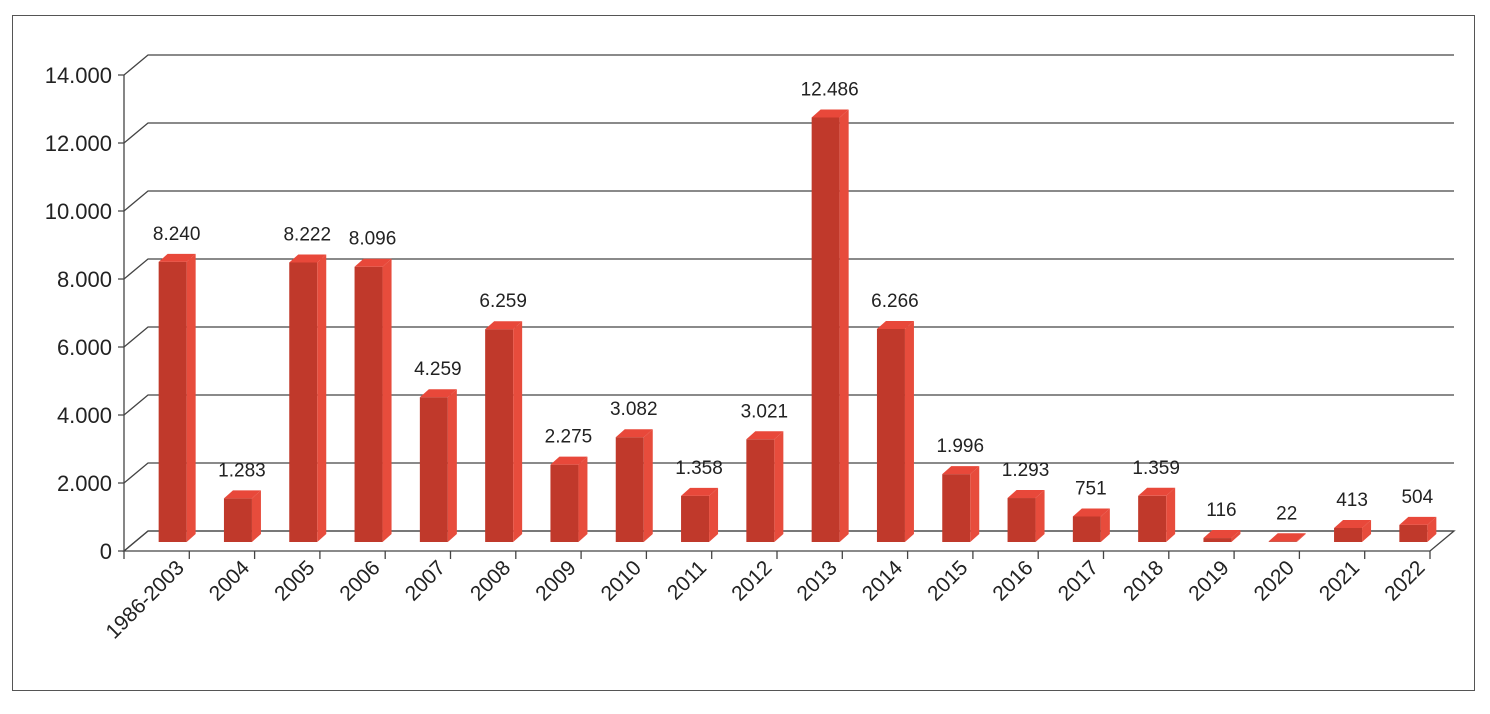 This screenshot has width=1490, height=714. I want to click on x-tick-label: 2010, so click(621, 580).